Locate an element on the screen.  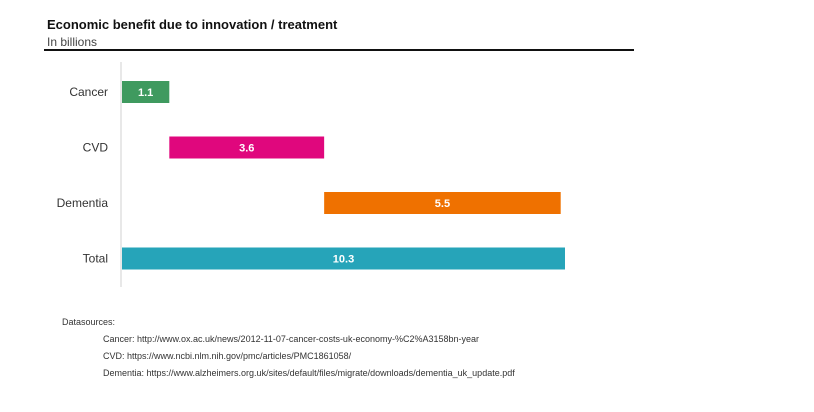
bar-total is located at coordinates (343, 258).